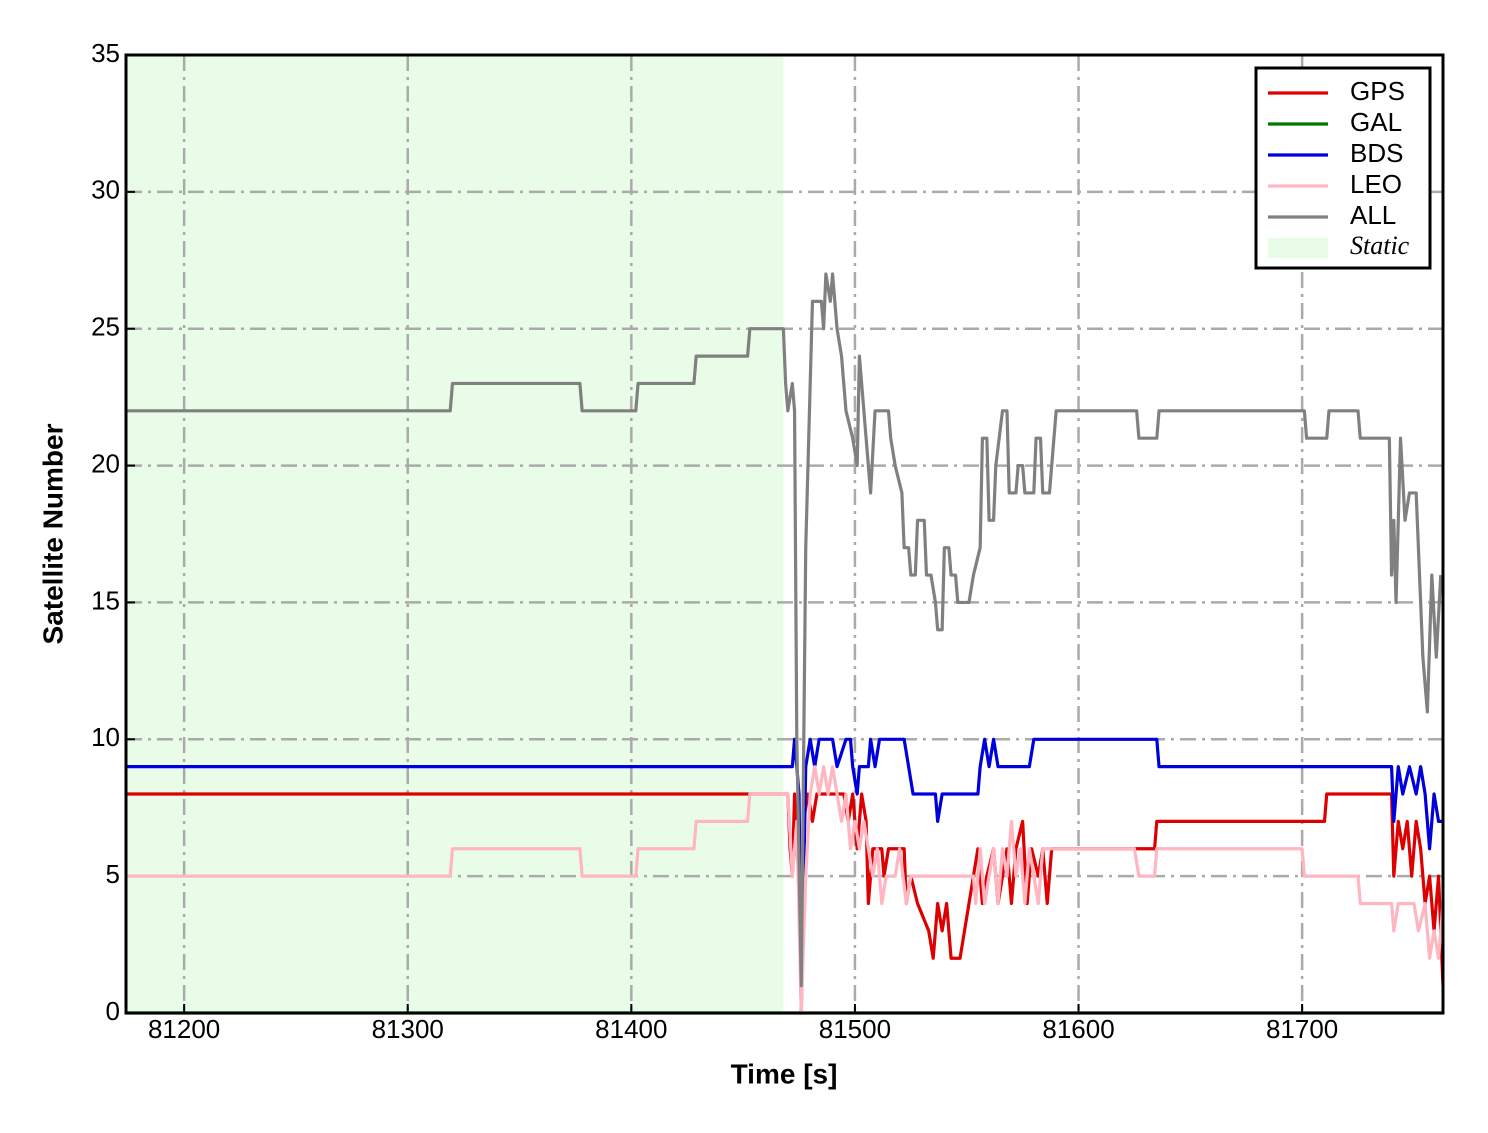 This screenshot has height=1133, width=1488. What do you see at coordinates (1376, 153) in the screenshot?
I see `legend-label: BDS` at bounding box center [1376, 153].